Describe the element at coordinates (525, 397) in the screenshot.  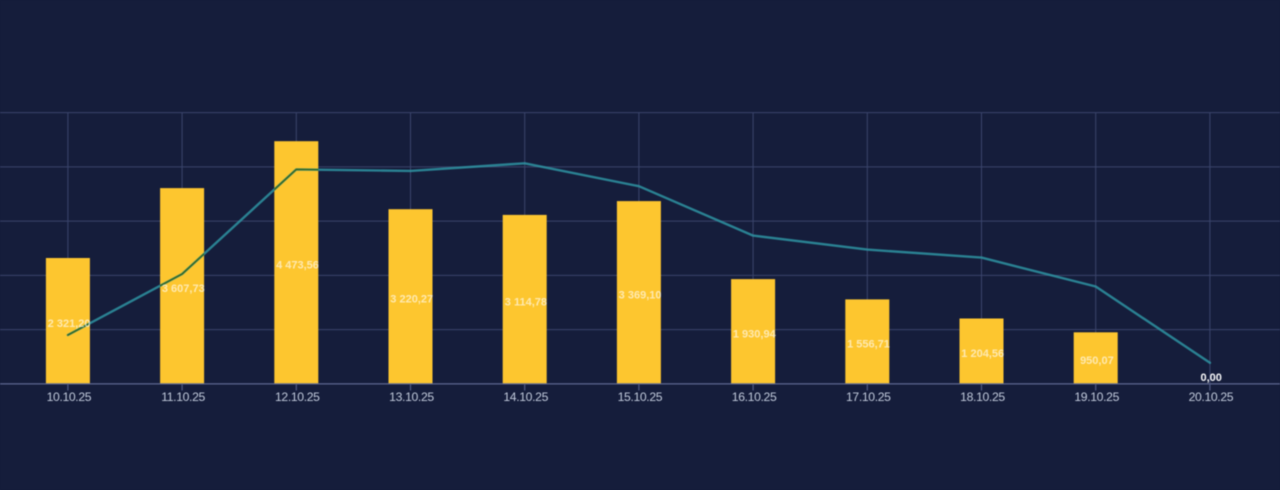
I see `svg-text: 14.10.25` at that location.